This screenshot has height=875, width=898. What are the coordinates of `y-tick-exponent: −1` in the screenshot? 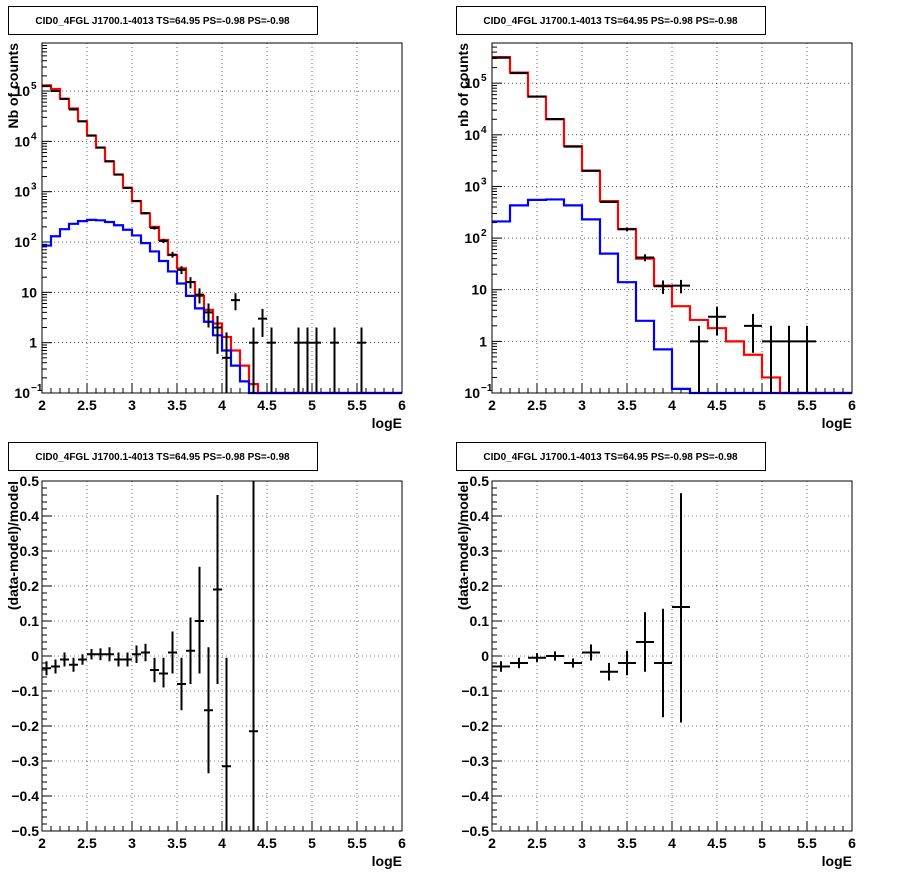 It's located at (37, 388).